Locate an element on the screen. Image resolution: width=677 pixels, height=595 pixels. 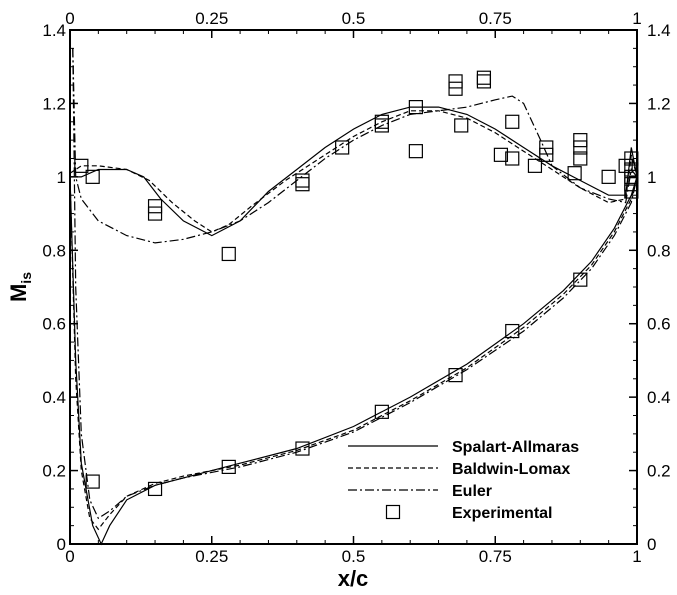
y-tick-label-right-2: 0.4 is located at coordinates (659, 397).